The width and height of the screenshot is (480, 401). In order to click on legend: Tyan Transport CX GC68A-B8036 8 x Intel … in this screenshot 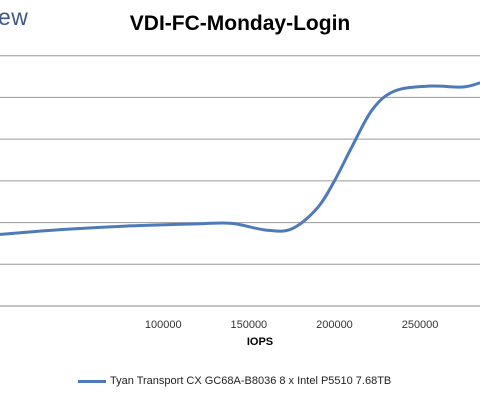, I will do `click(234, 381)`.